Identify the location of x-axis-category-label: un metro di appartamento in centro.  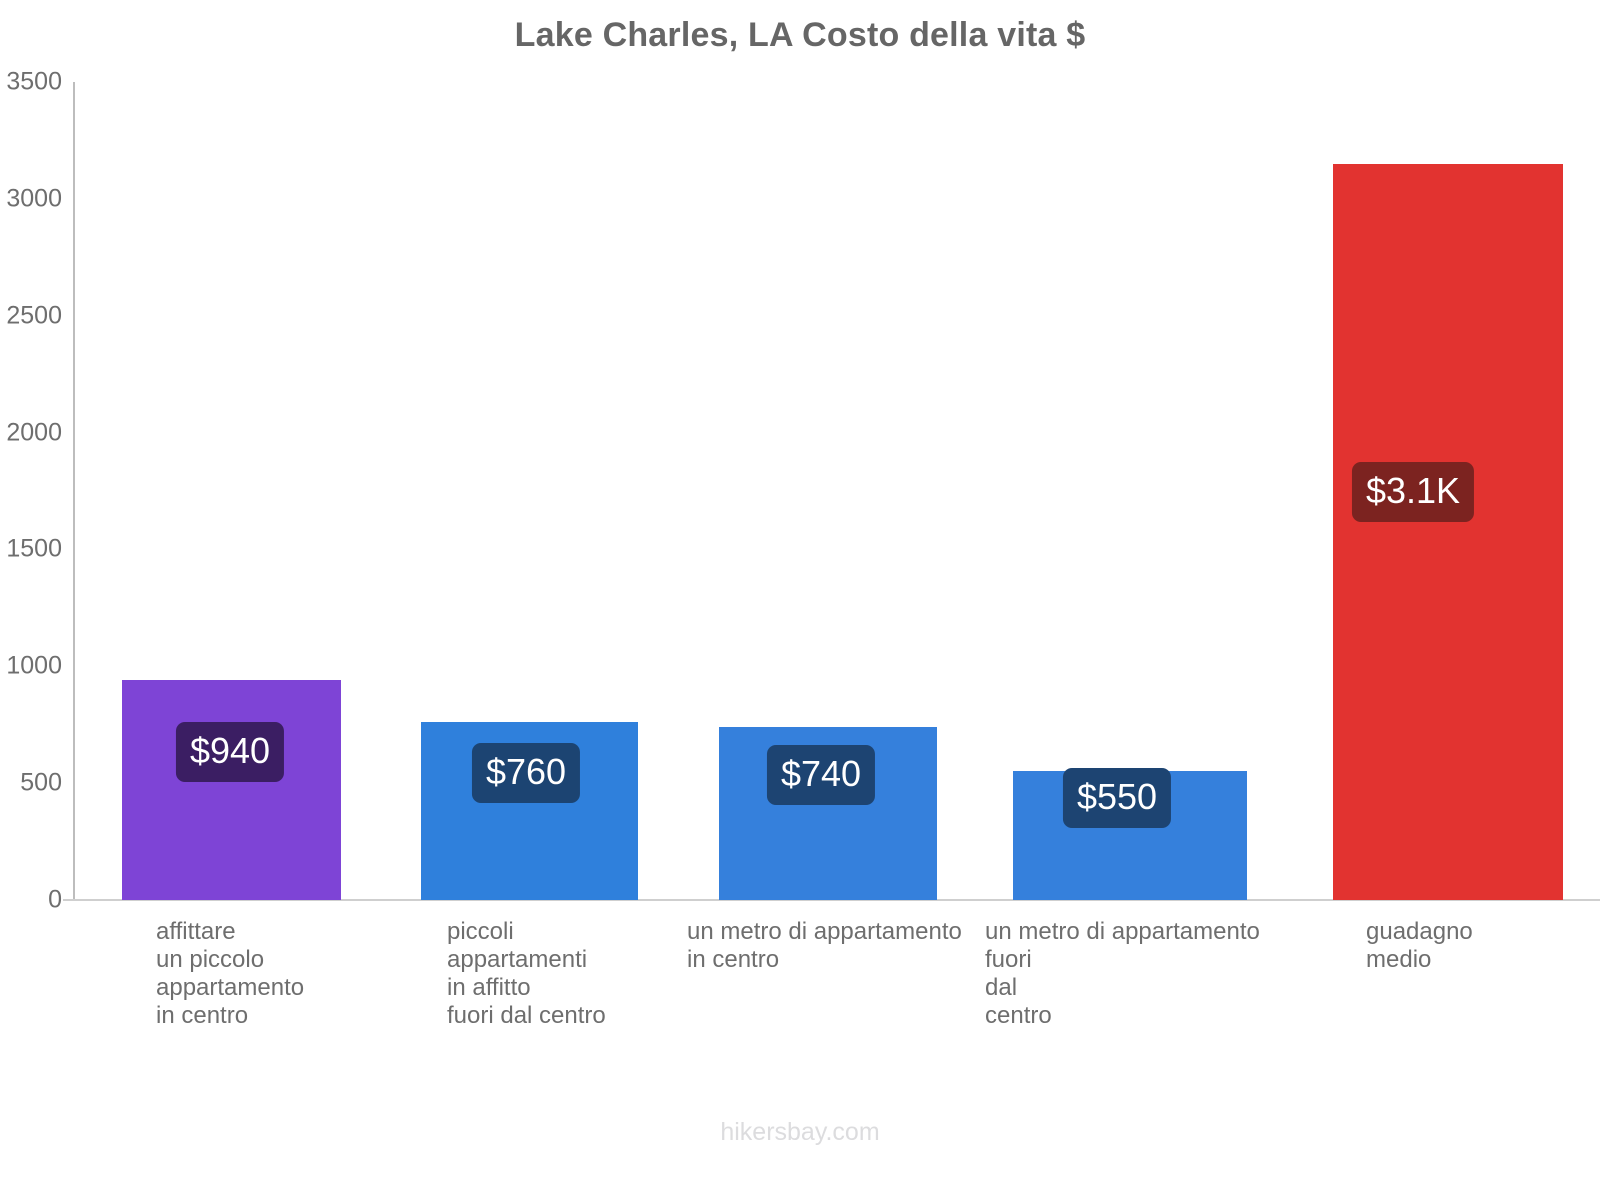
(824, 945).